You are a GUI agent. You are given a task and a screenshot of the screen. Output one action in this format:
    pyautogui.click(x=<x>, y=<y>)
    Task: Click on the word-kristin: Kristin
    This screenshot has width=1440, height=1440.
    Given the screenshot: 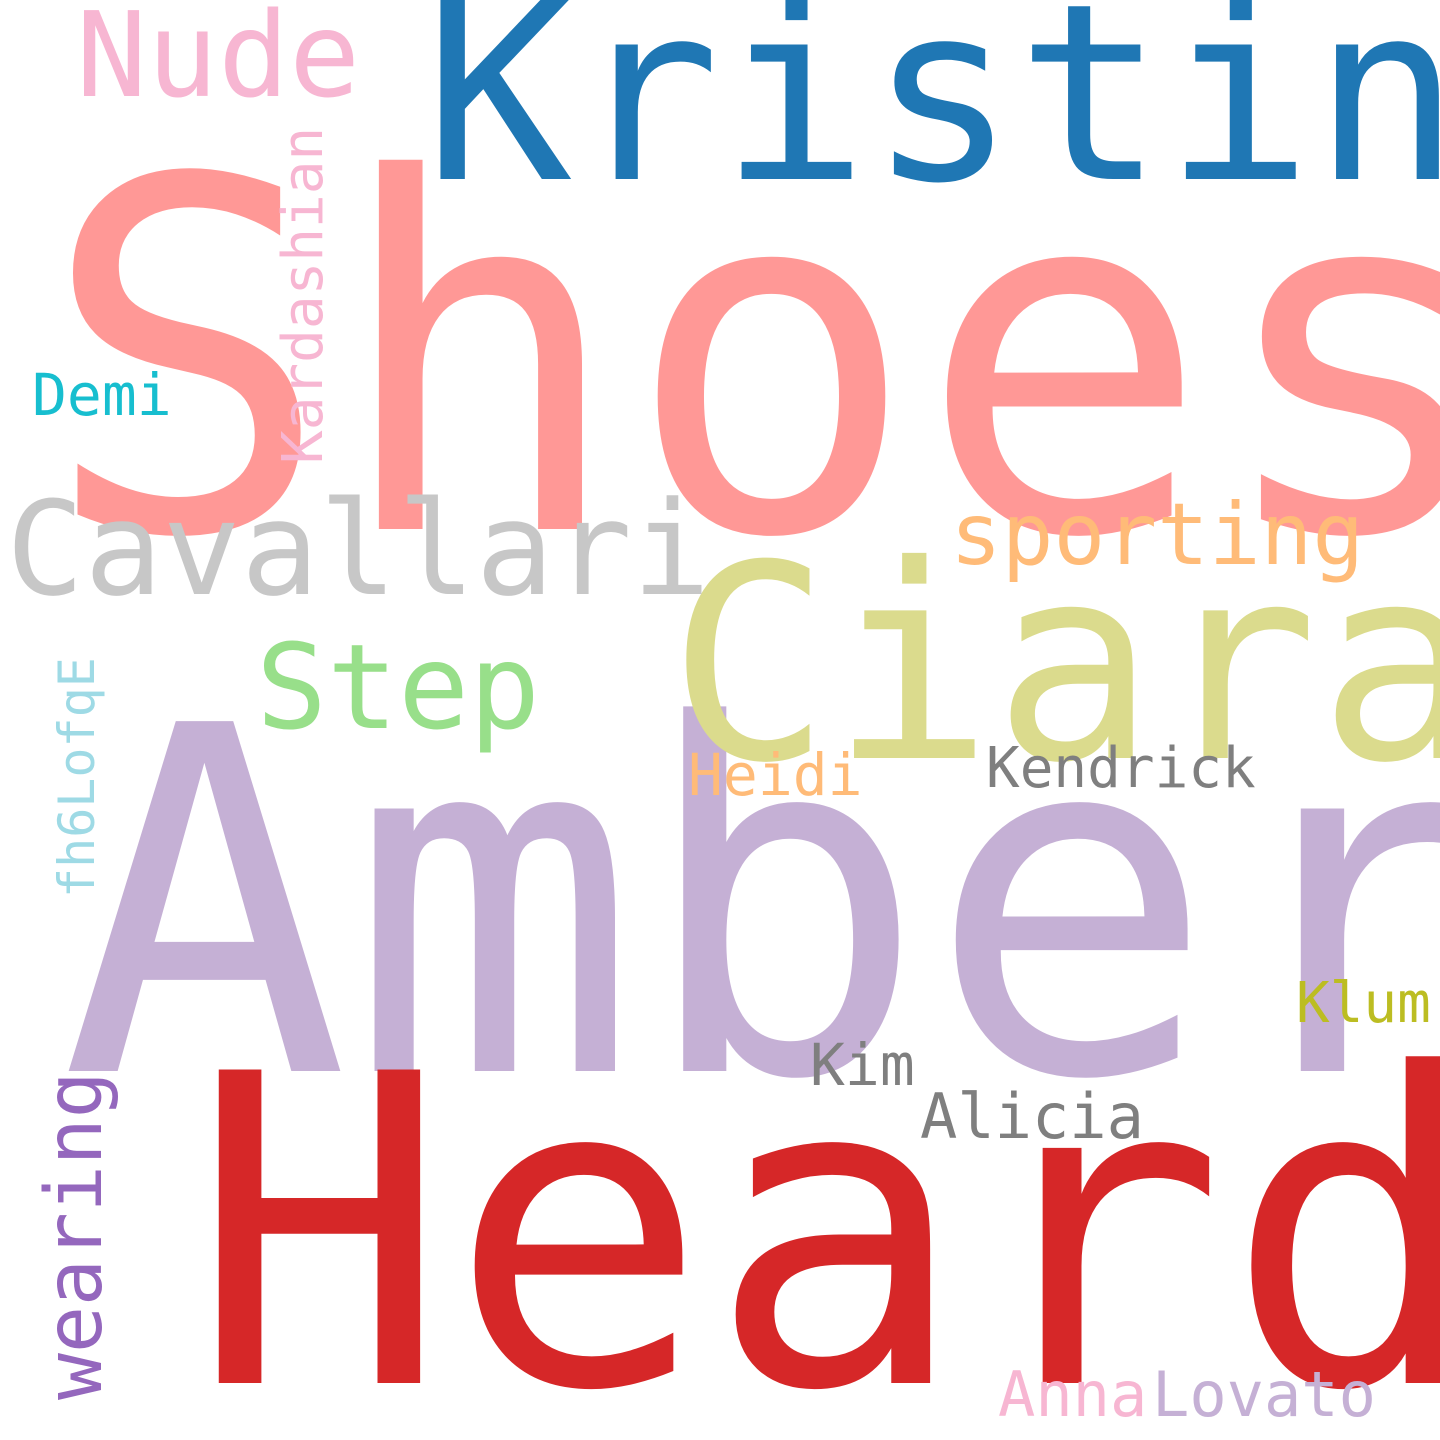 What is the action you would take?
    pyautogui.click(x=932, y=119)
    